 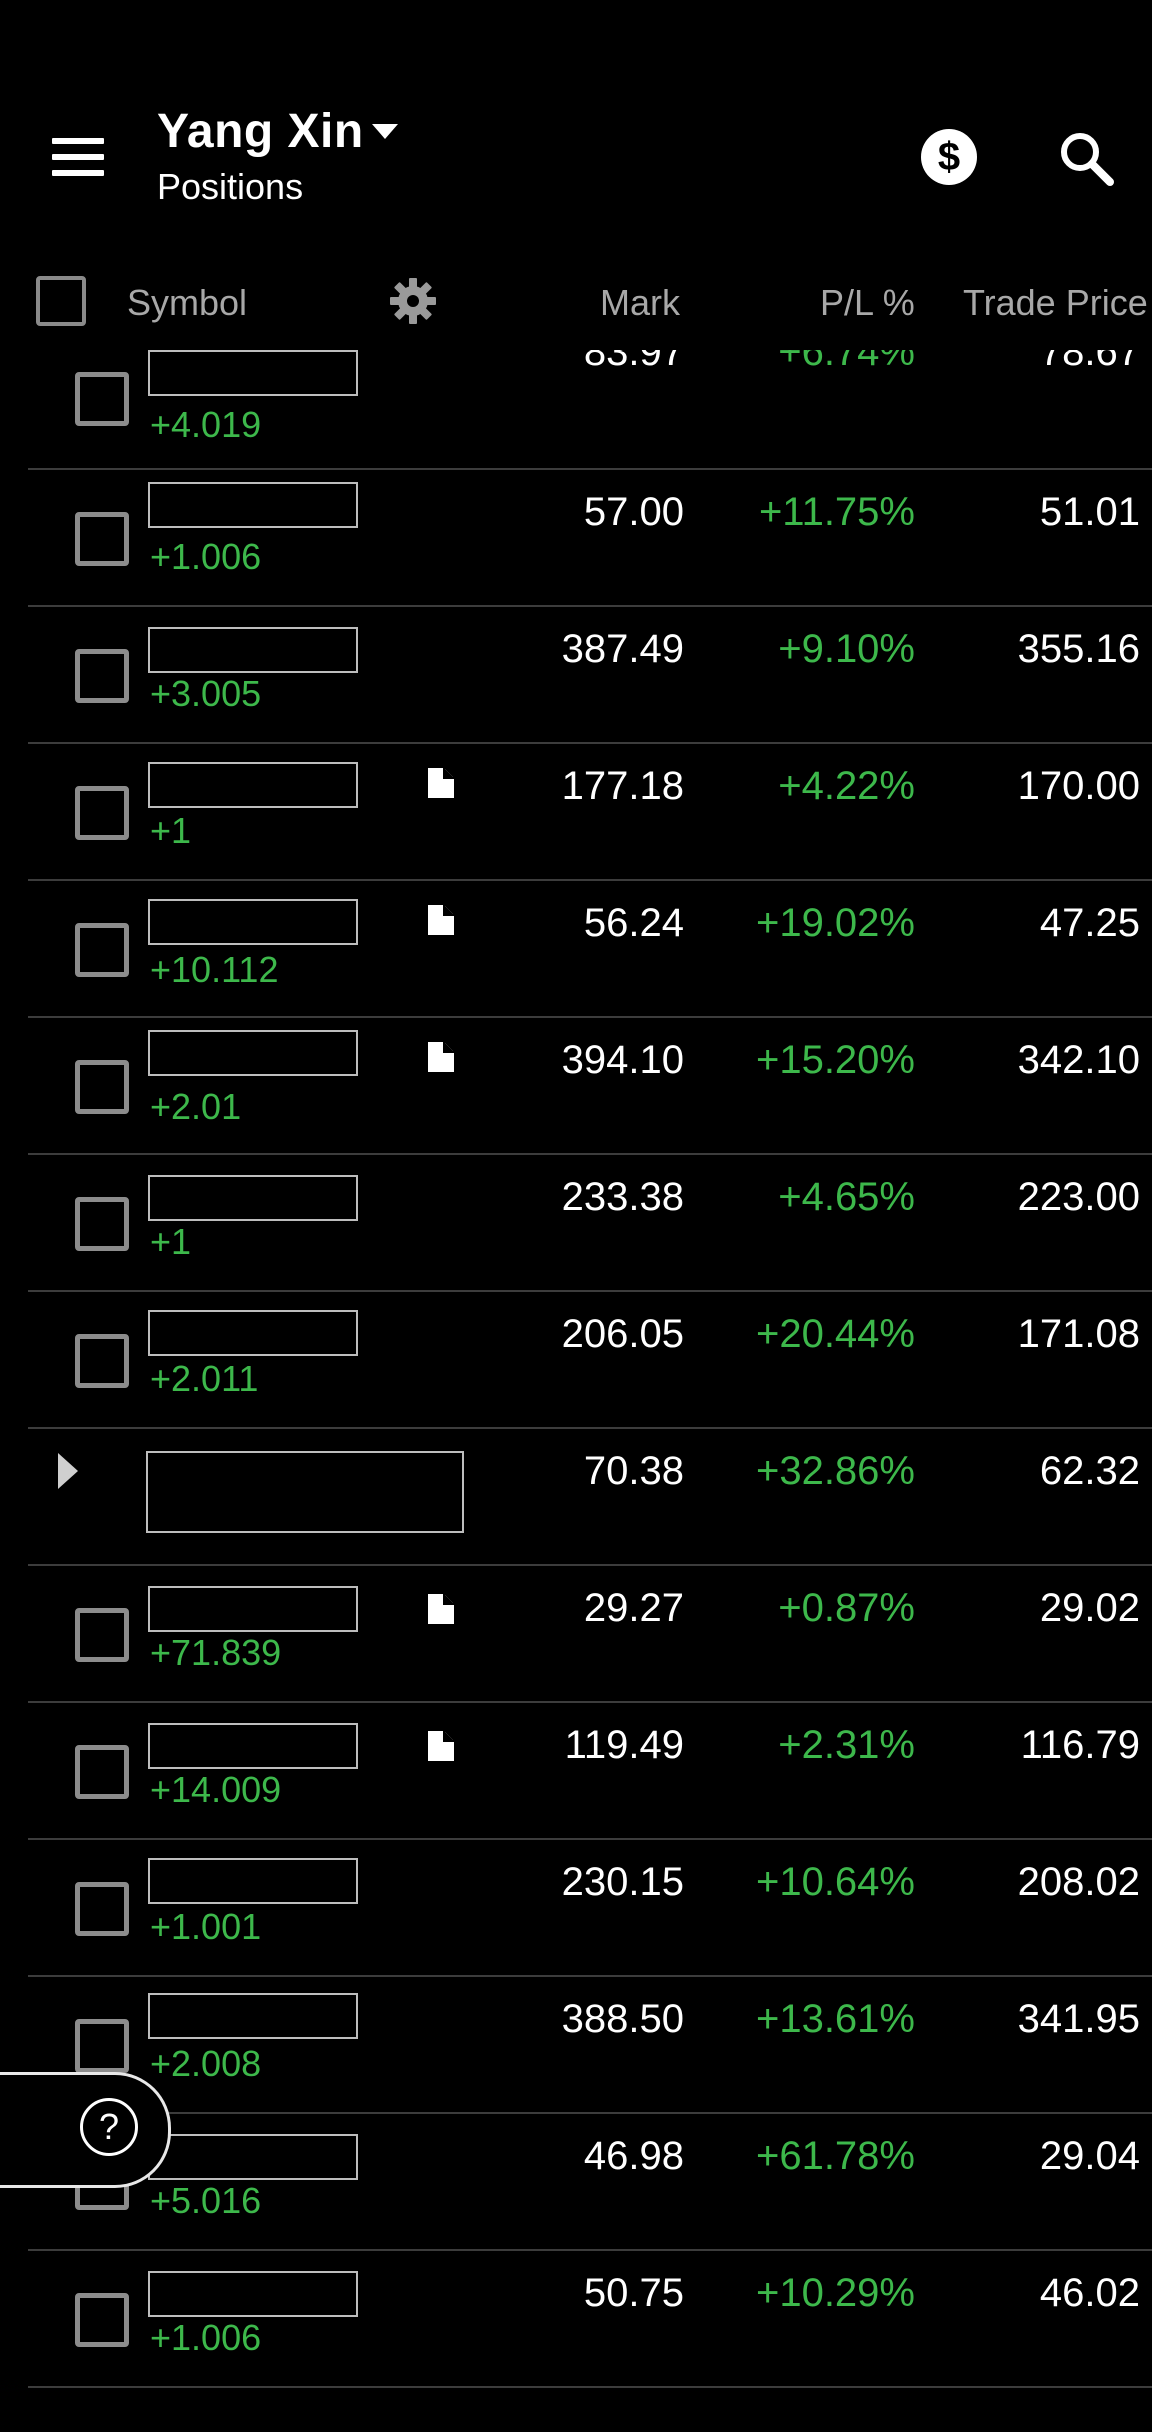 What do you see at coordinates (1078, 1334) in the screenshot?
I see `trade-price: 171.08` at bounding box center [1078, 1334].